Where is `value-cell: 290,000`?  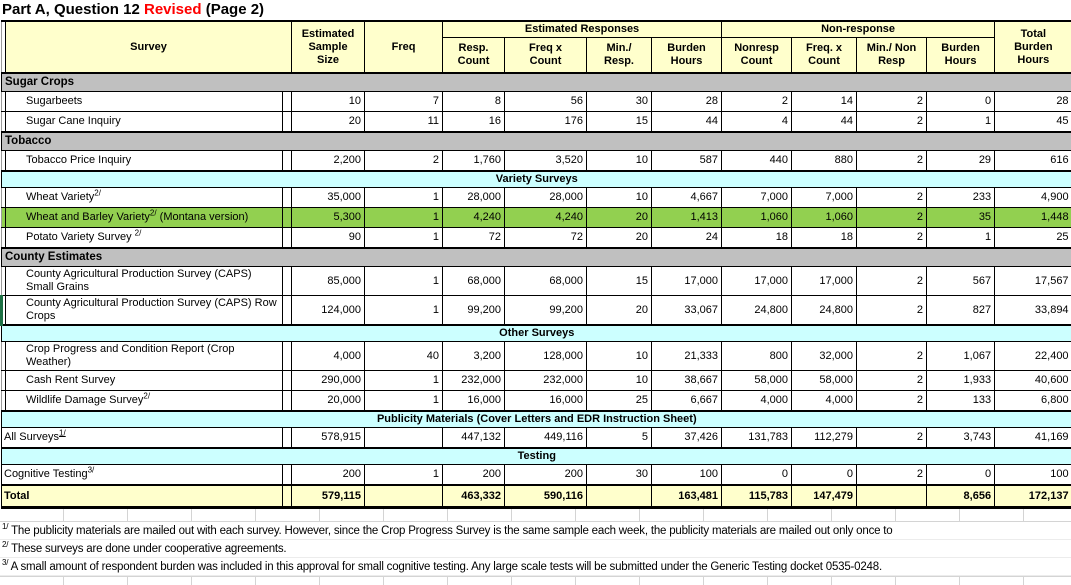 value-cell: 290,000 is located at coordinates (328, 381).